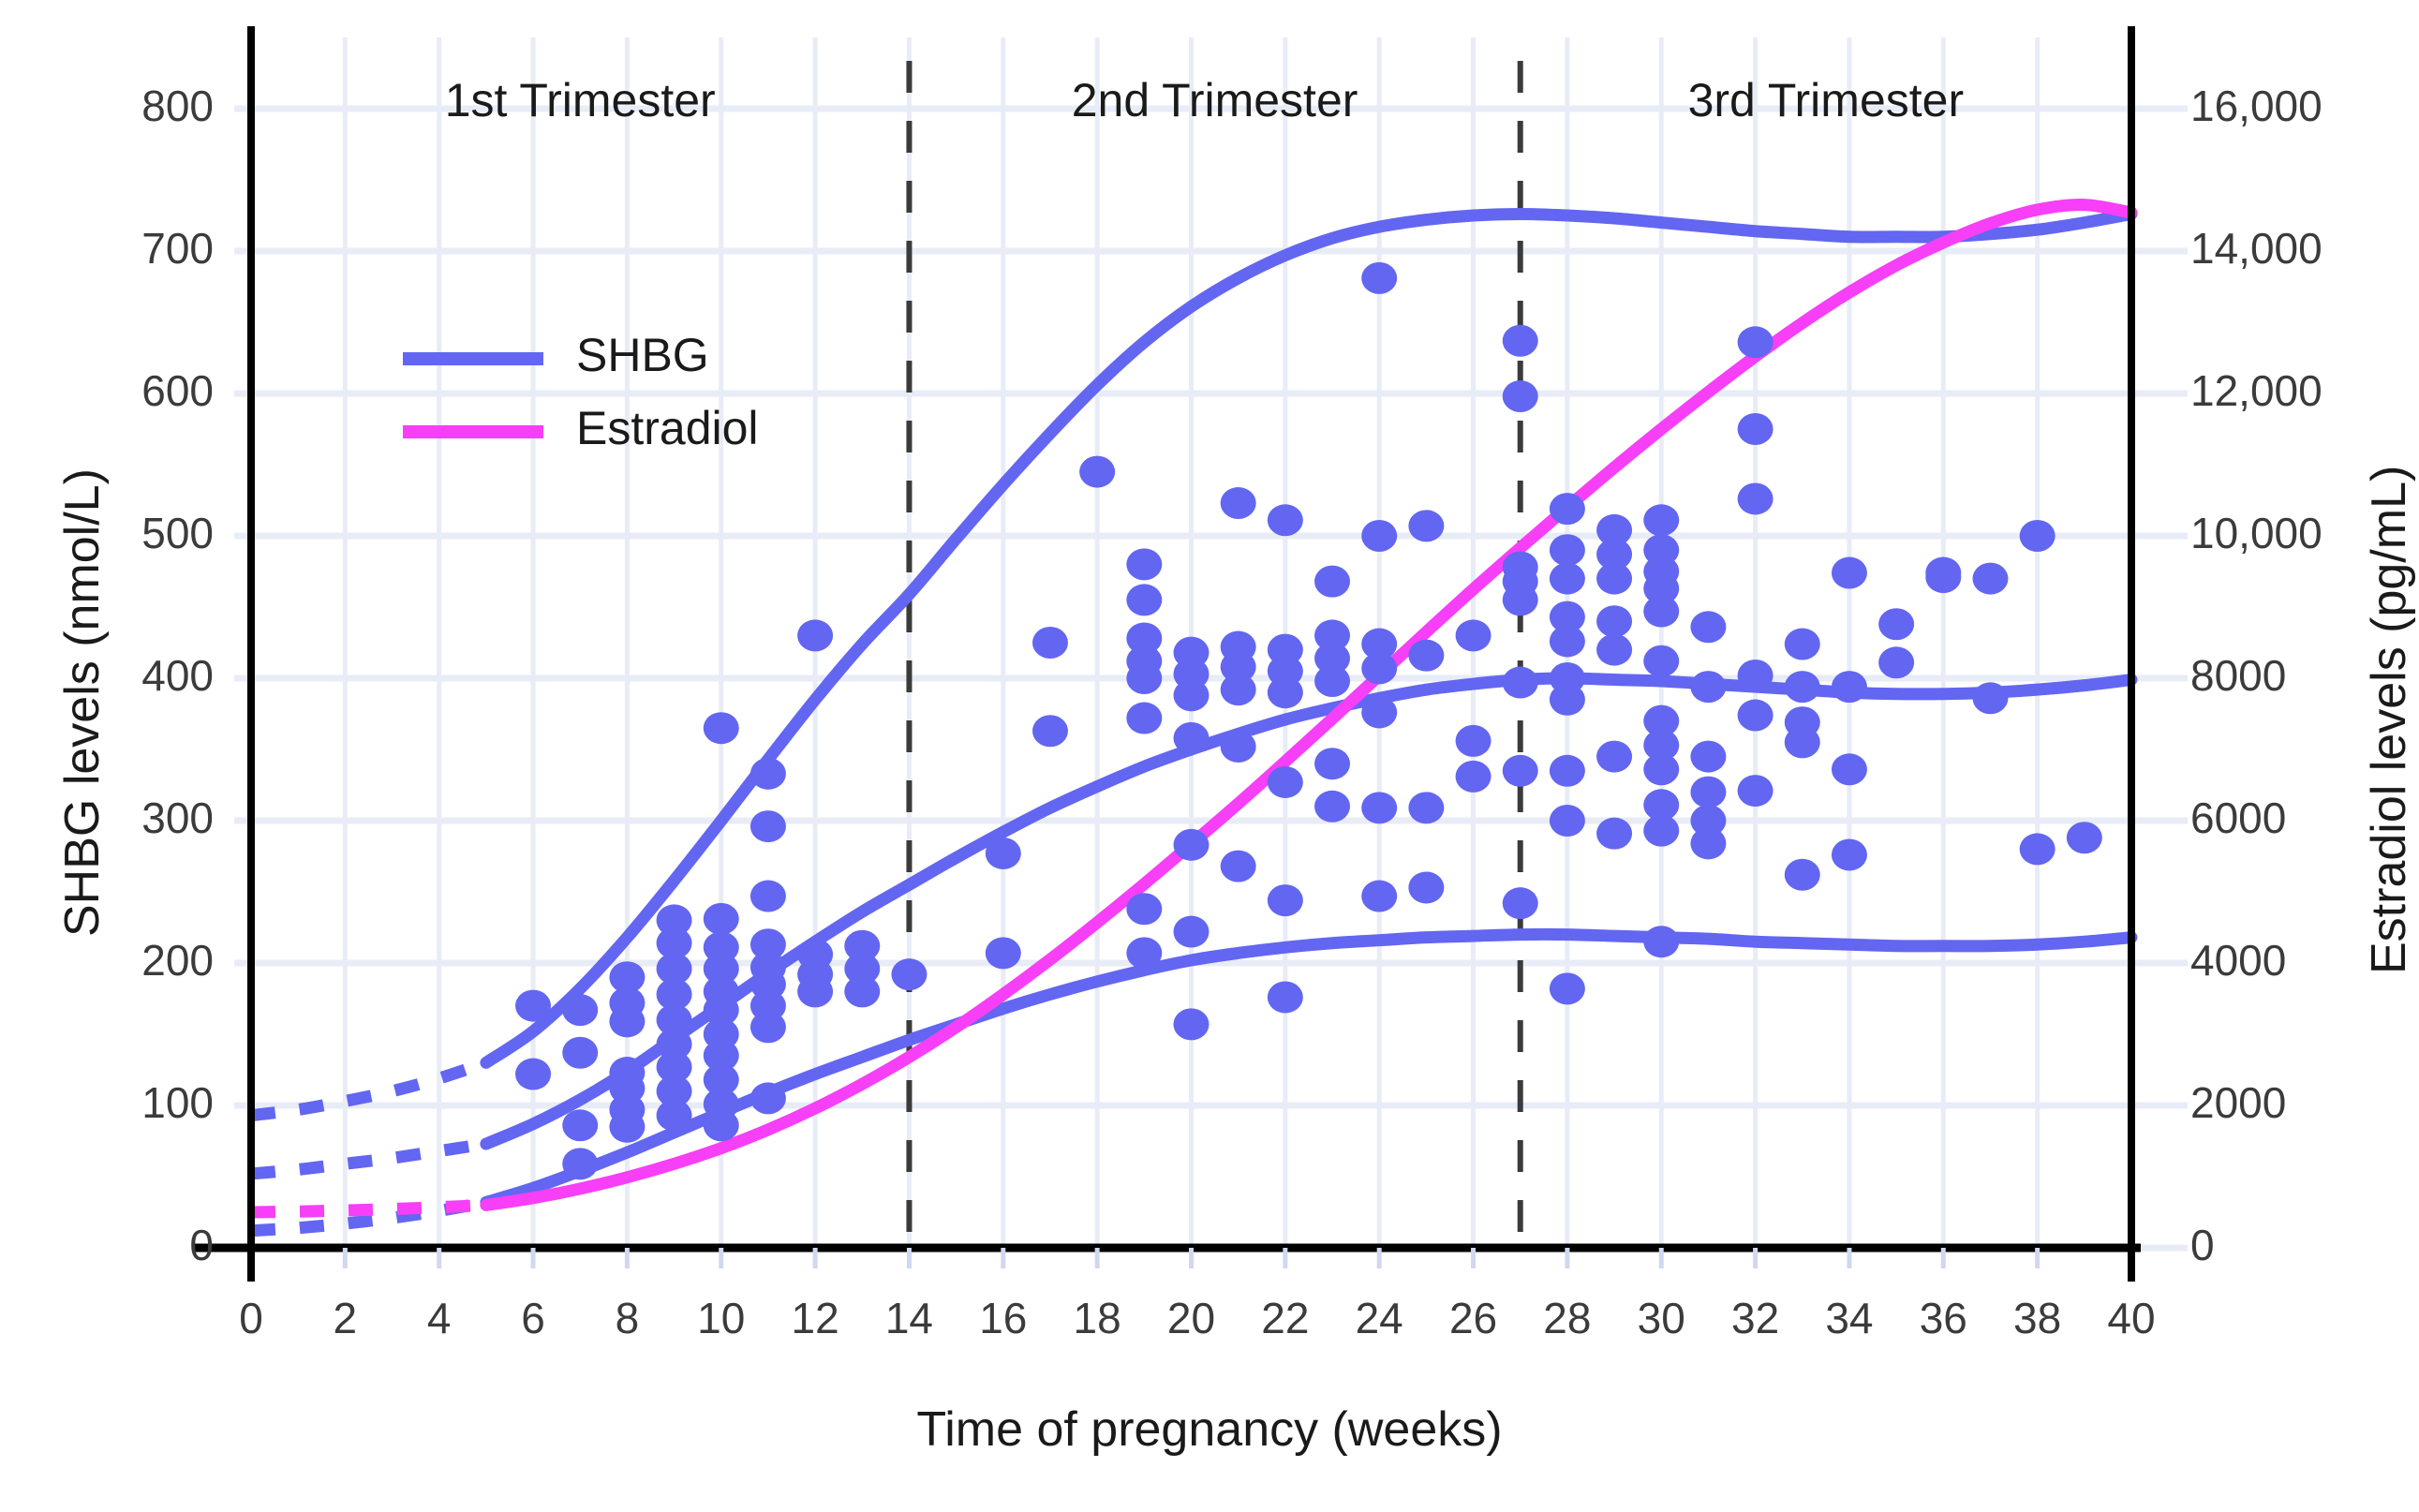  Describe the element at coordinates (2256, 106) in the screenshot. I see `y-axis-right-tick-label: 16,000` at that location.